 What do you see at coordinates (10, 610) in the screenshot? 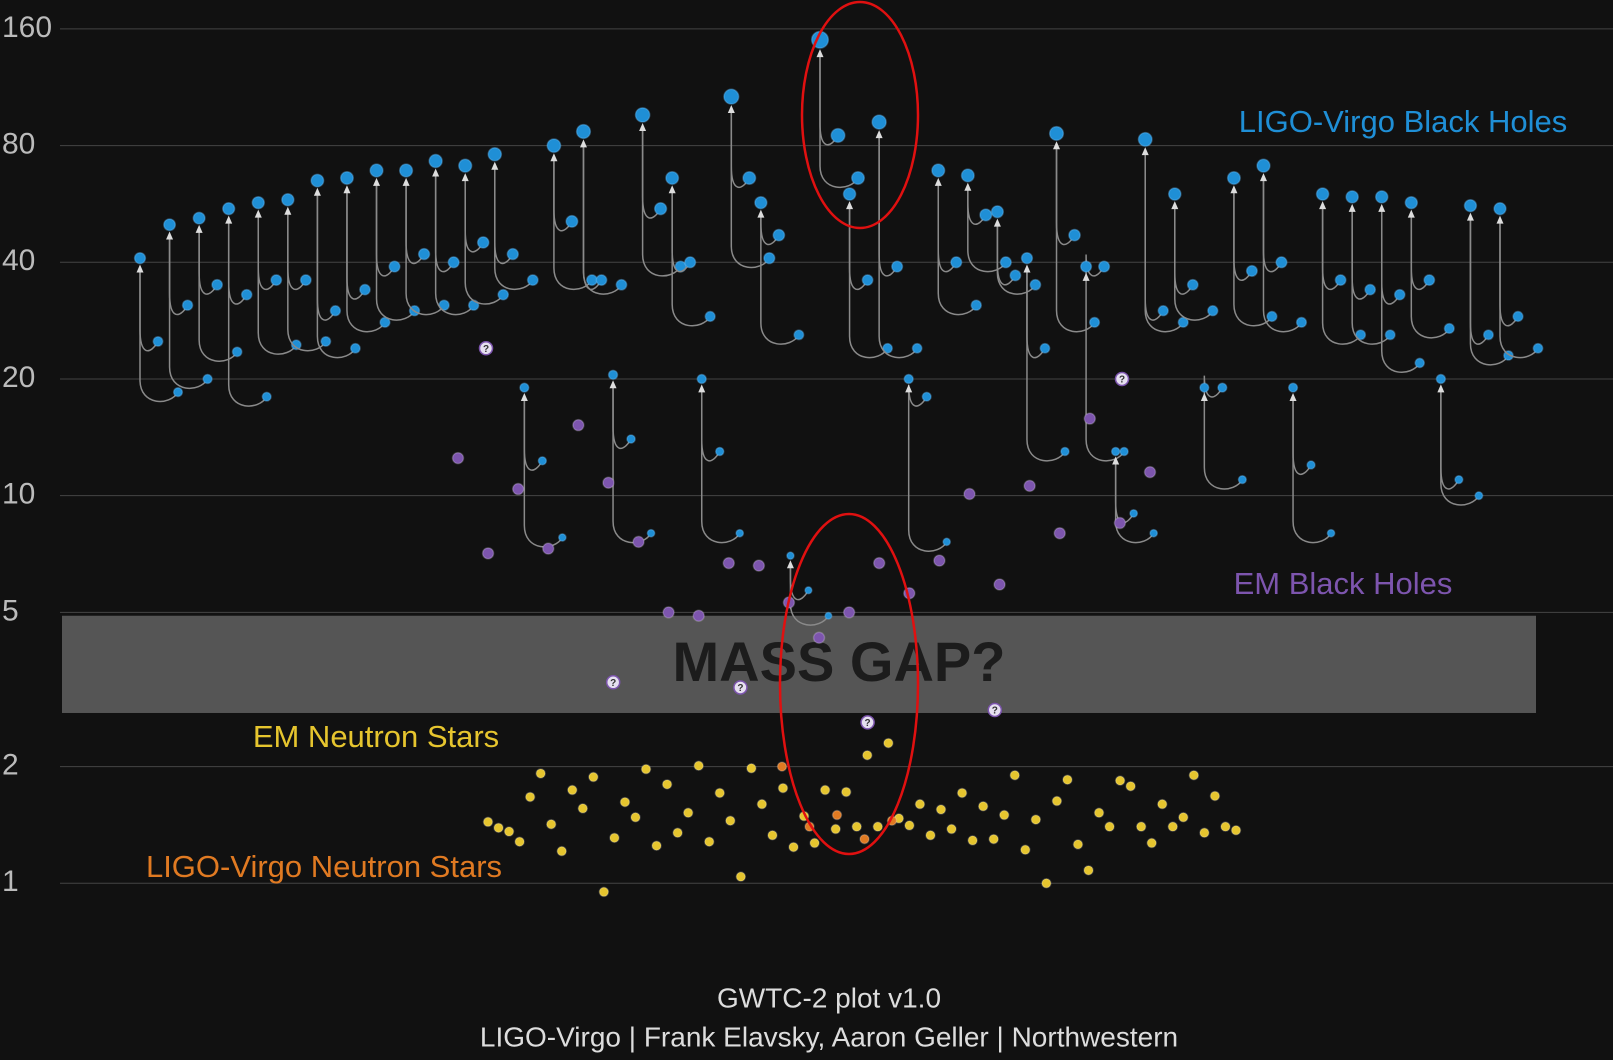
I see `y-tick-label: 5` at bounding box center [10, 610].